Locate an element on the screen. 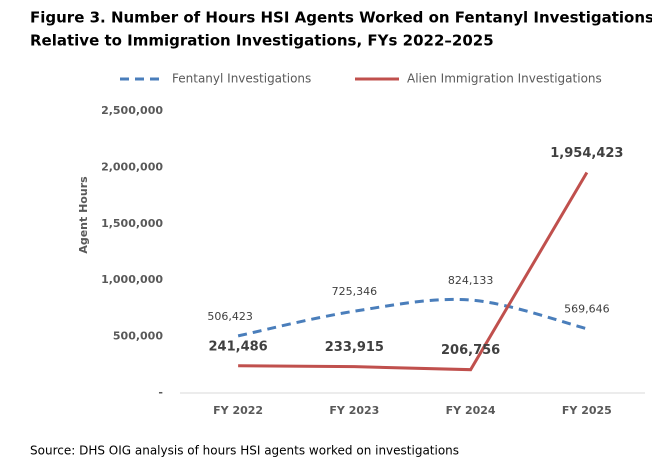 Image resolution: width=652 pixels, height=468 pixels. data-label: 233,915 is located at coordinates (354, 347).